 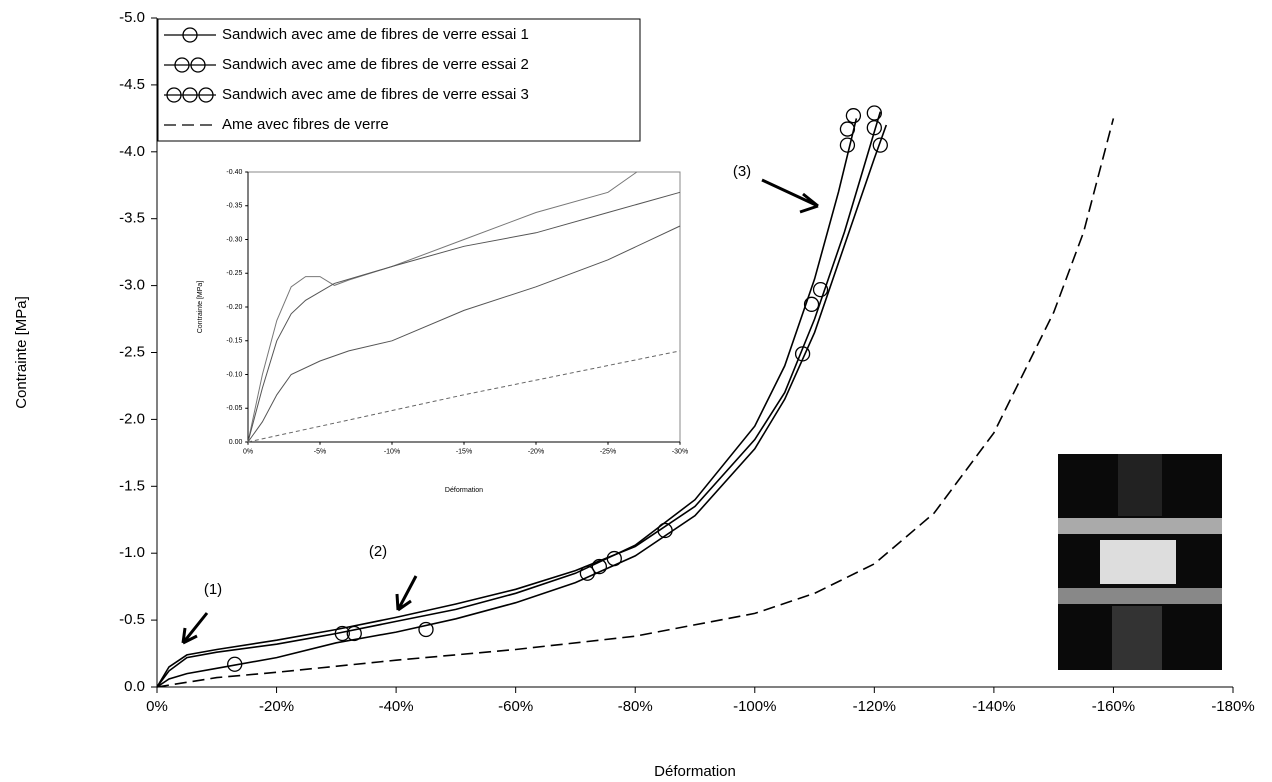 What do you see at coordinates (132, 151) in the screenshot?
I see `y-tick-label: -4.0` at bounding box center [132, 151].